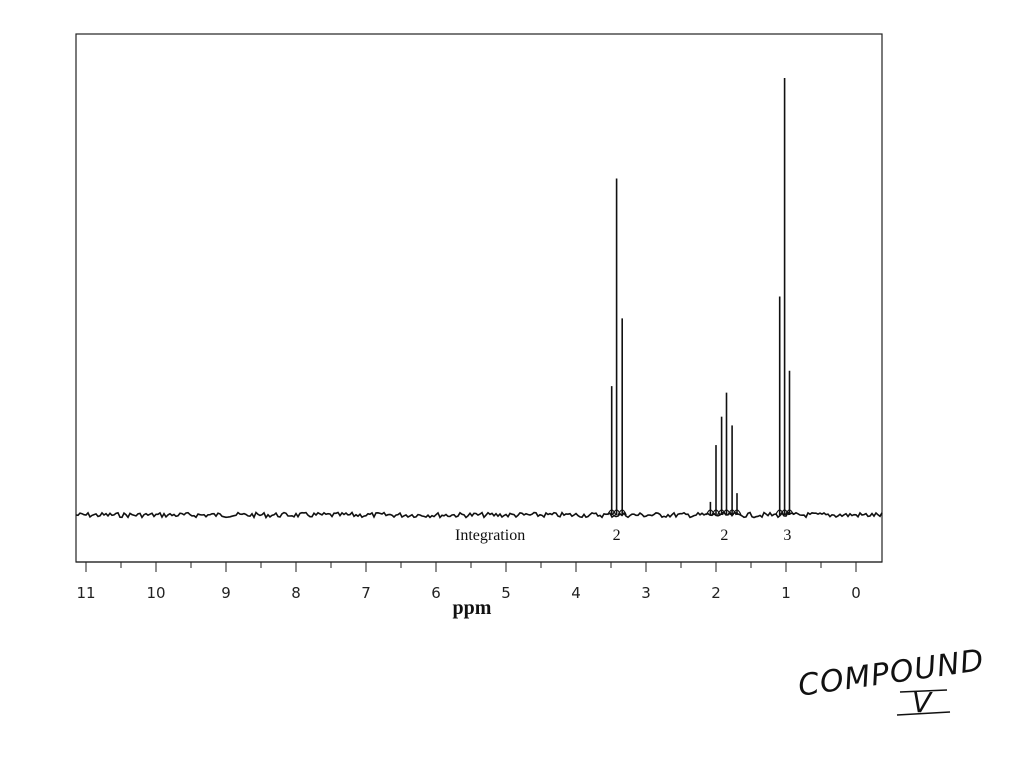  What do you see at coordinates (891, 673) in the screenshot?
I see `annotation-line1: COMPOUND` at bounding box center [891, 673].